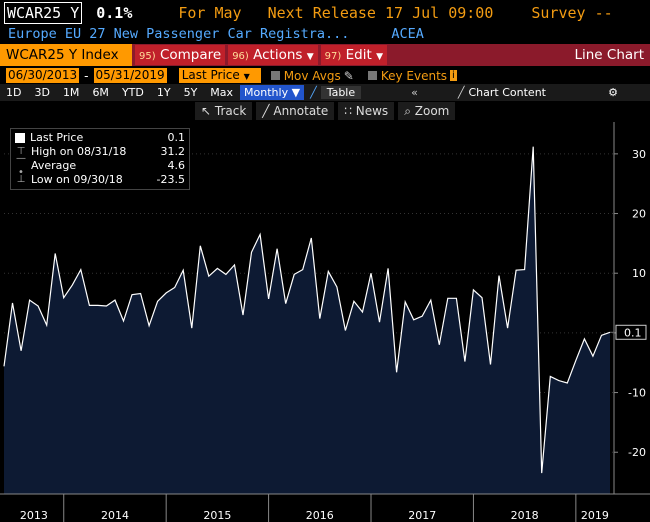  What do you see at coordinates (407, 33) in the screenshot?
I see `data-source: ACEA` at bounding box center [407, 33].